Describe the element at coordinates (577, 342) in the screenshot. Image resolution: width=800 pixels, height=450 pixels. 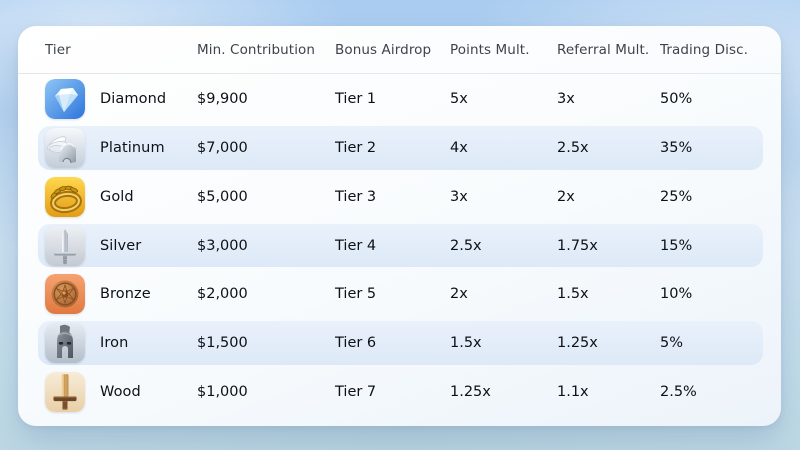
I see `referral-mult-value: 1.25x` at that location.